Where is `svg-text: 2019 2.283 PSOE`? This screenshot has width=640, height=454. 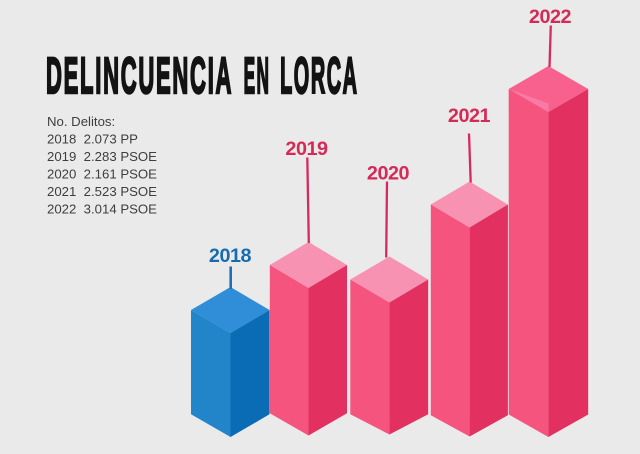 svg-text: 2019 2.283 PSOE is located at coordinates (102, 156).